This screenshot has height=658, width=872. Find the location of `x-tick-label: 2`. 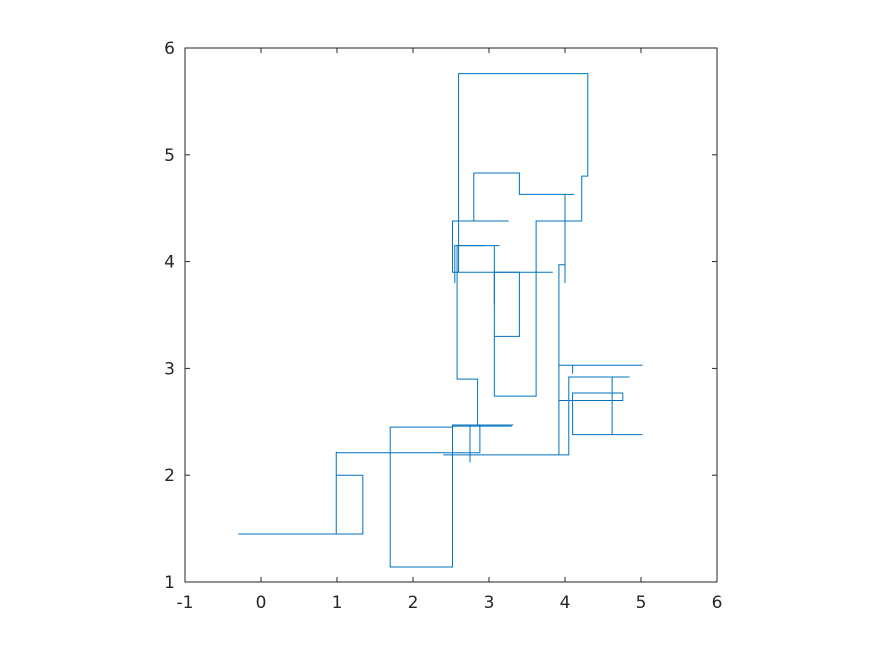

x-tick-label: 2 is located at coordinates (413, 603).